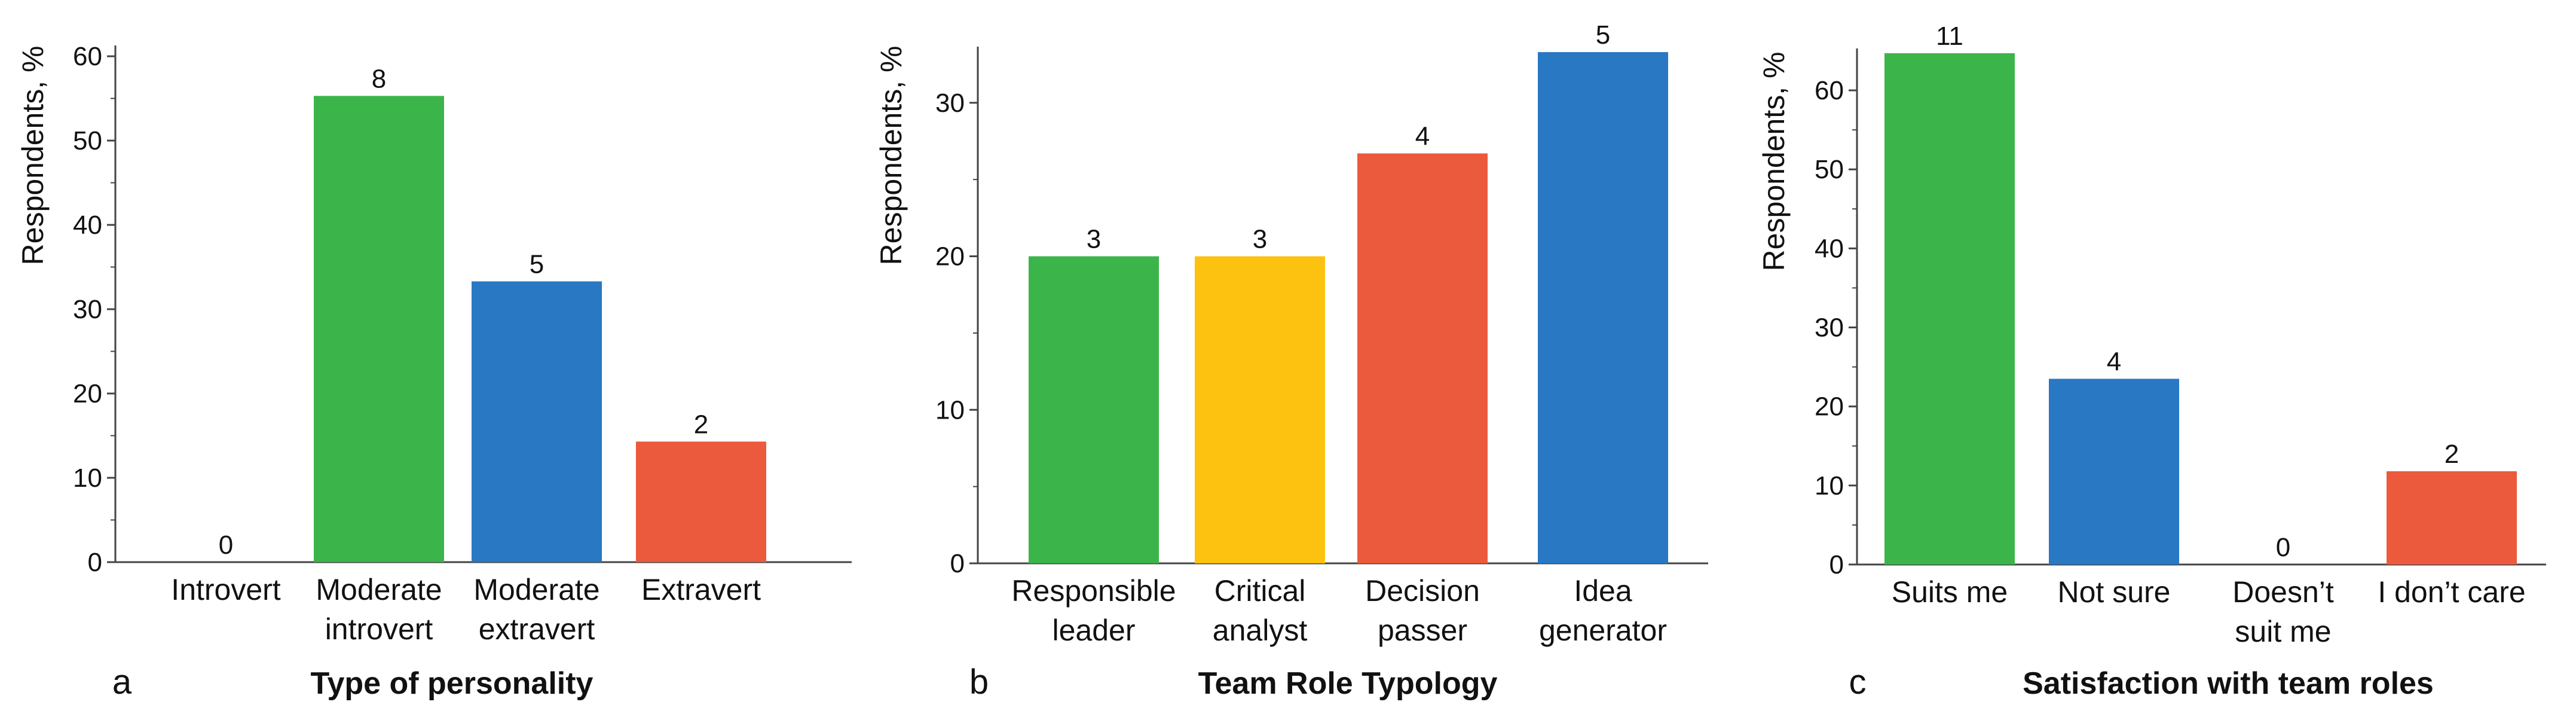  What do you see at coordinates (226, 589) in the screenshot?
I see `category-label: Introvert` at bounding box center [226, 589].